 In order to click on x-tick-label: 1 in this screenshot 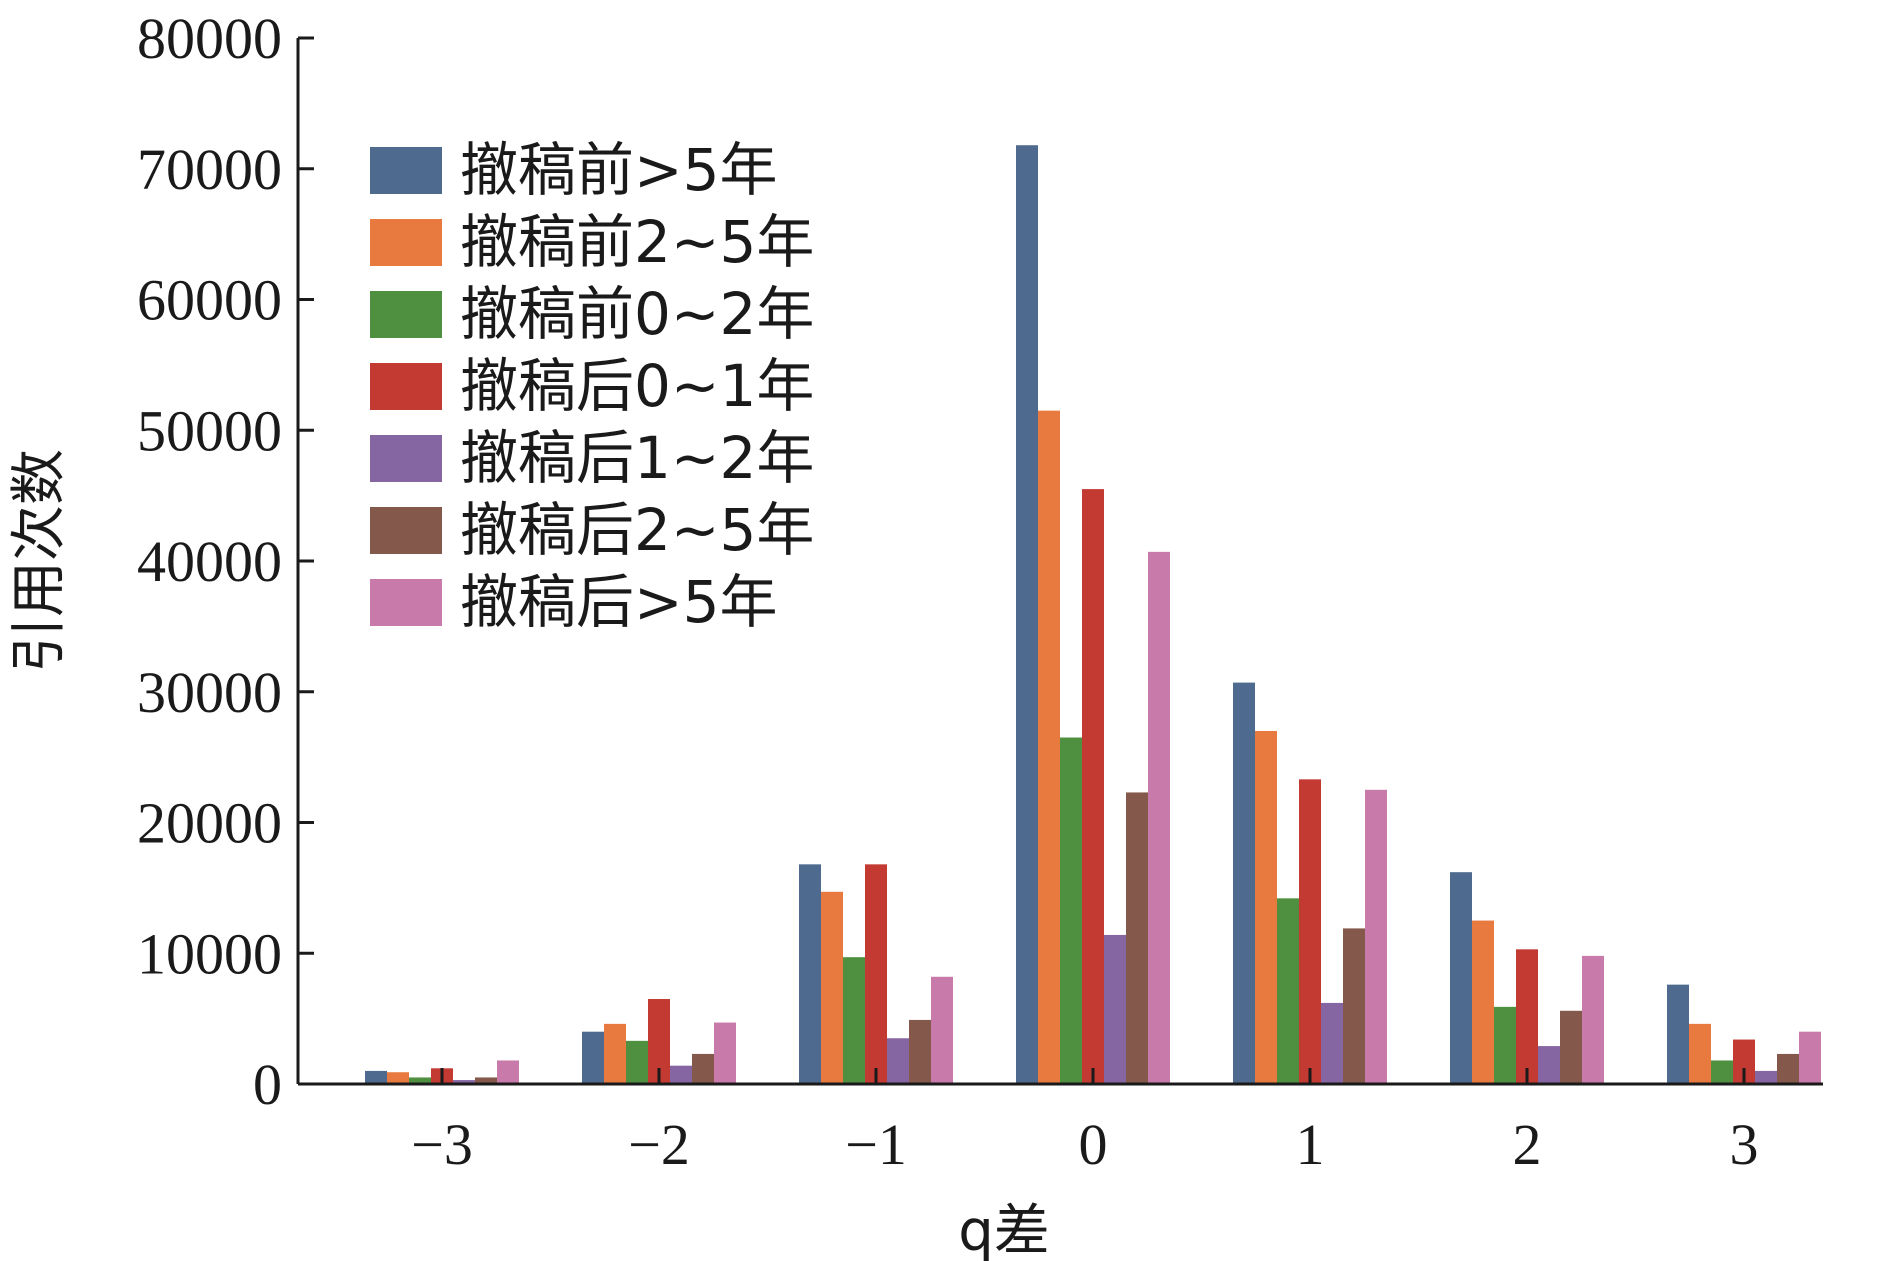, I will do `click(1310, 1144)`.